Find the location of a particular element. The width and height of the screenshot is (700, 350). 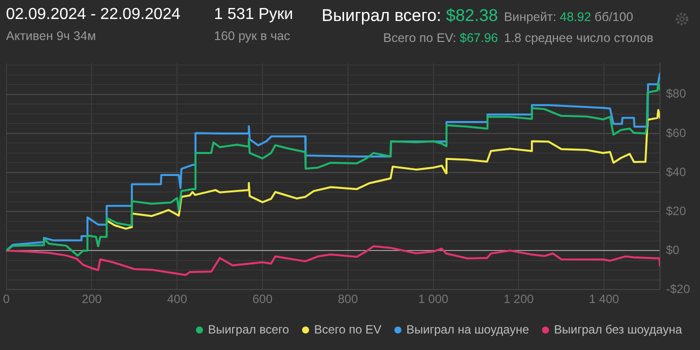

y-tick-label: $0 is located at coordinates (673, 249).